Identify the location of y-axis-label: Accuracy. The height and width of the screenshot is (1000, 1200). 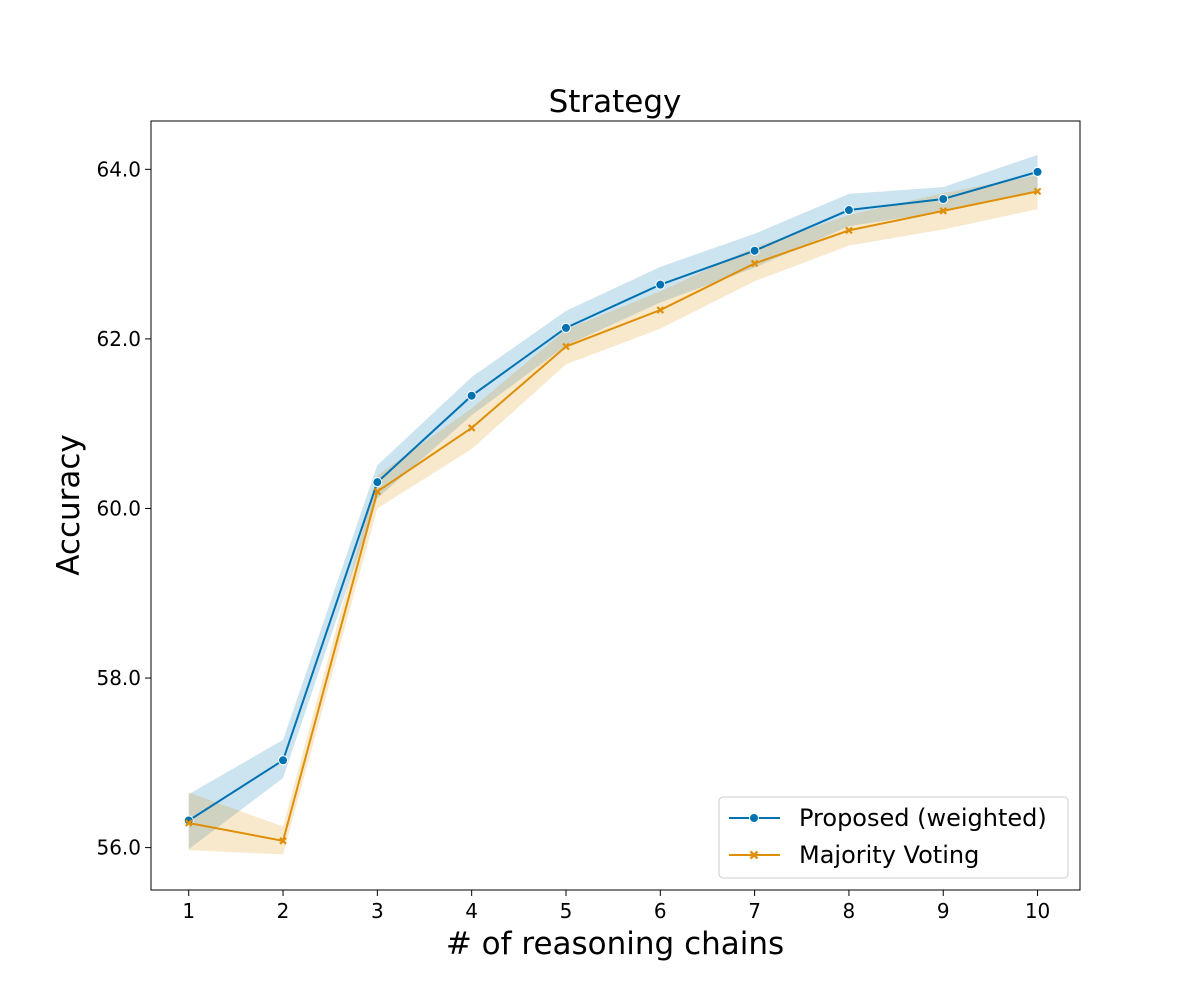
(69, 505).